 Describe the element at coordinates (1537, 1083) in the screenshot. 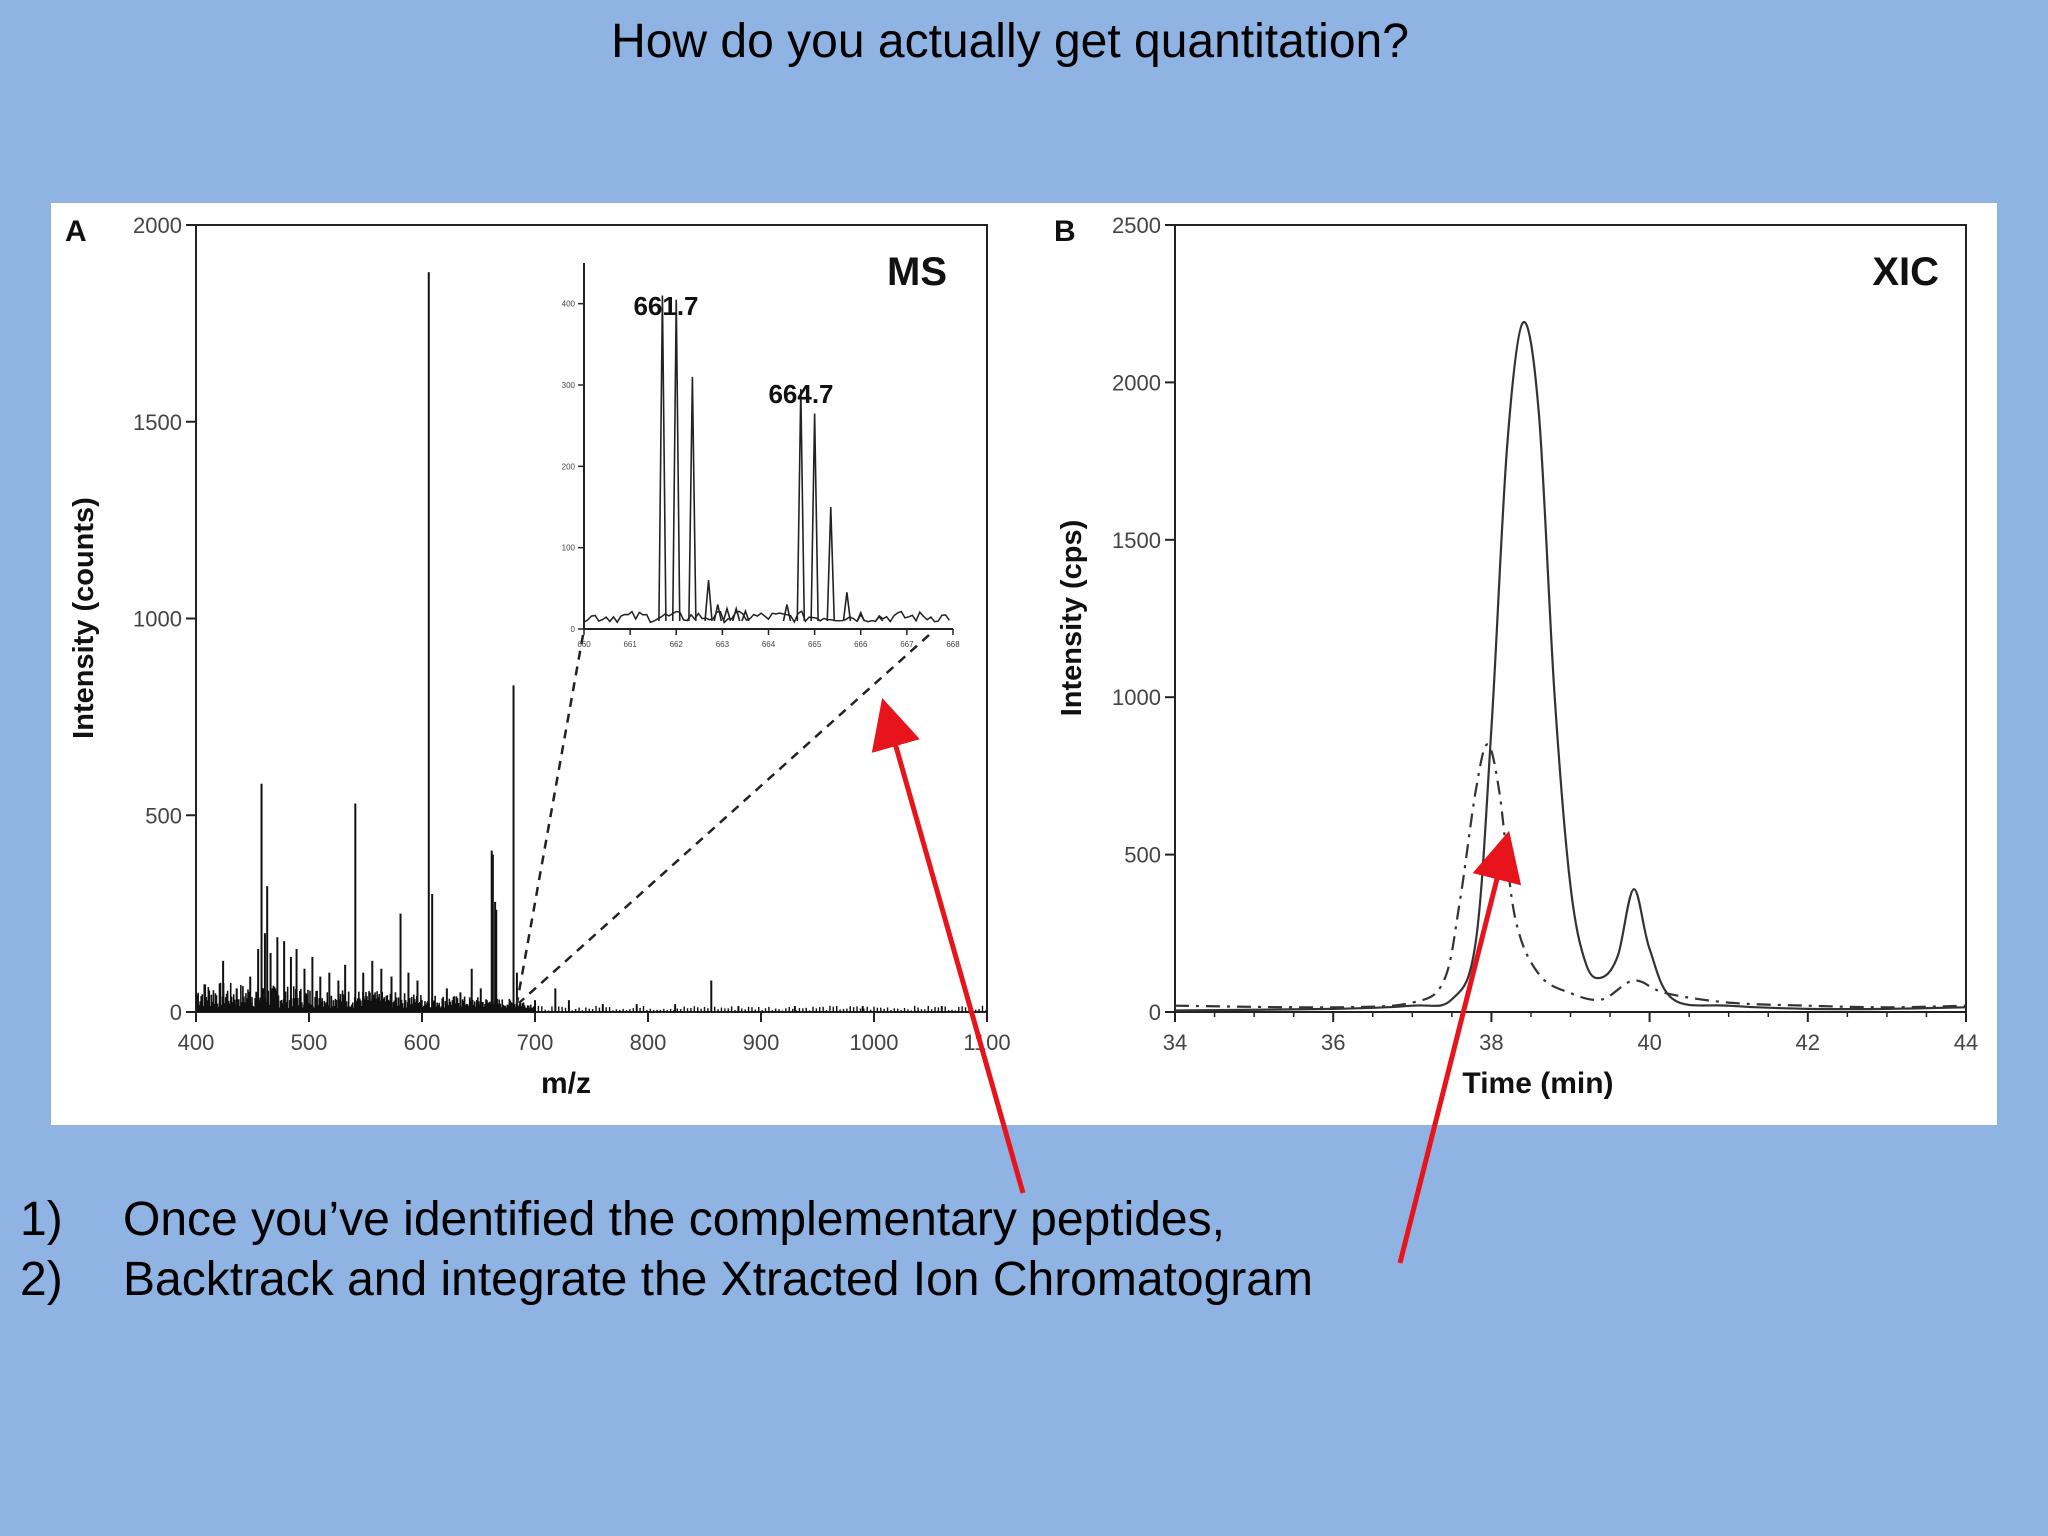

I see `xic-x-axis-label: Time (min)` at that location.